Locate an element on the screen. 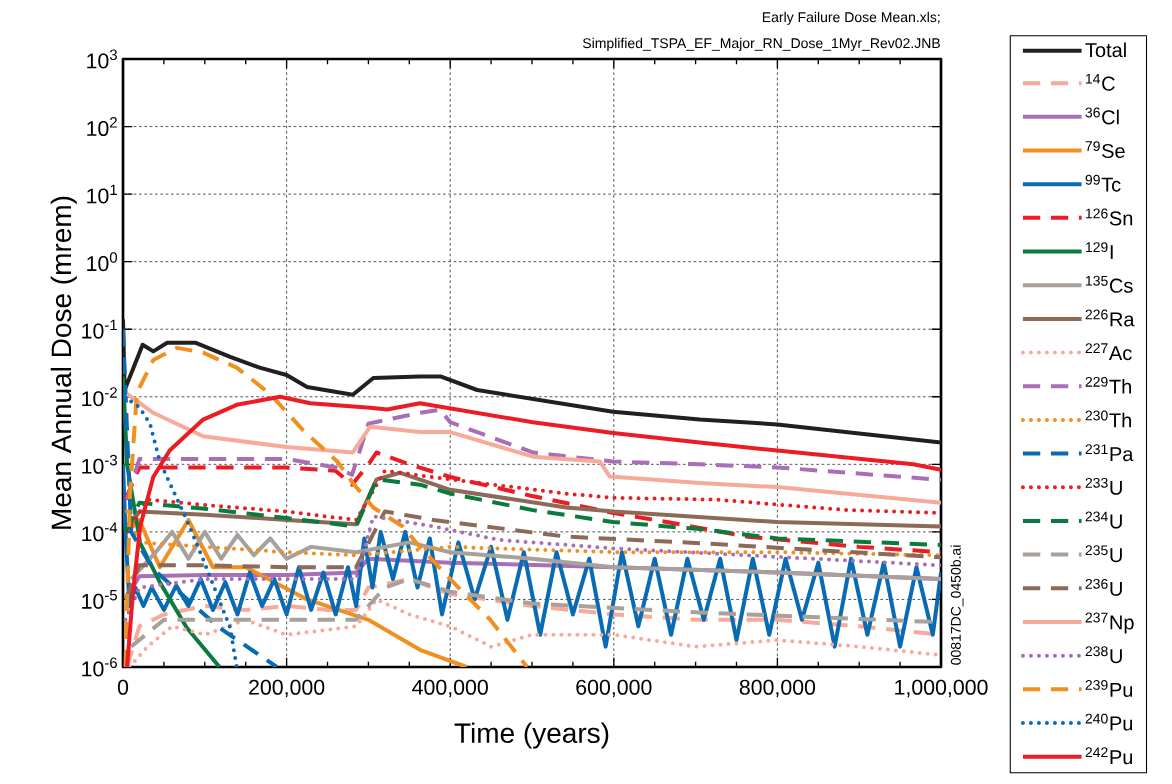 This screenshot has height=784, width=1172. x-tick-label: 0 is located at coordinates (123, 687).